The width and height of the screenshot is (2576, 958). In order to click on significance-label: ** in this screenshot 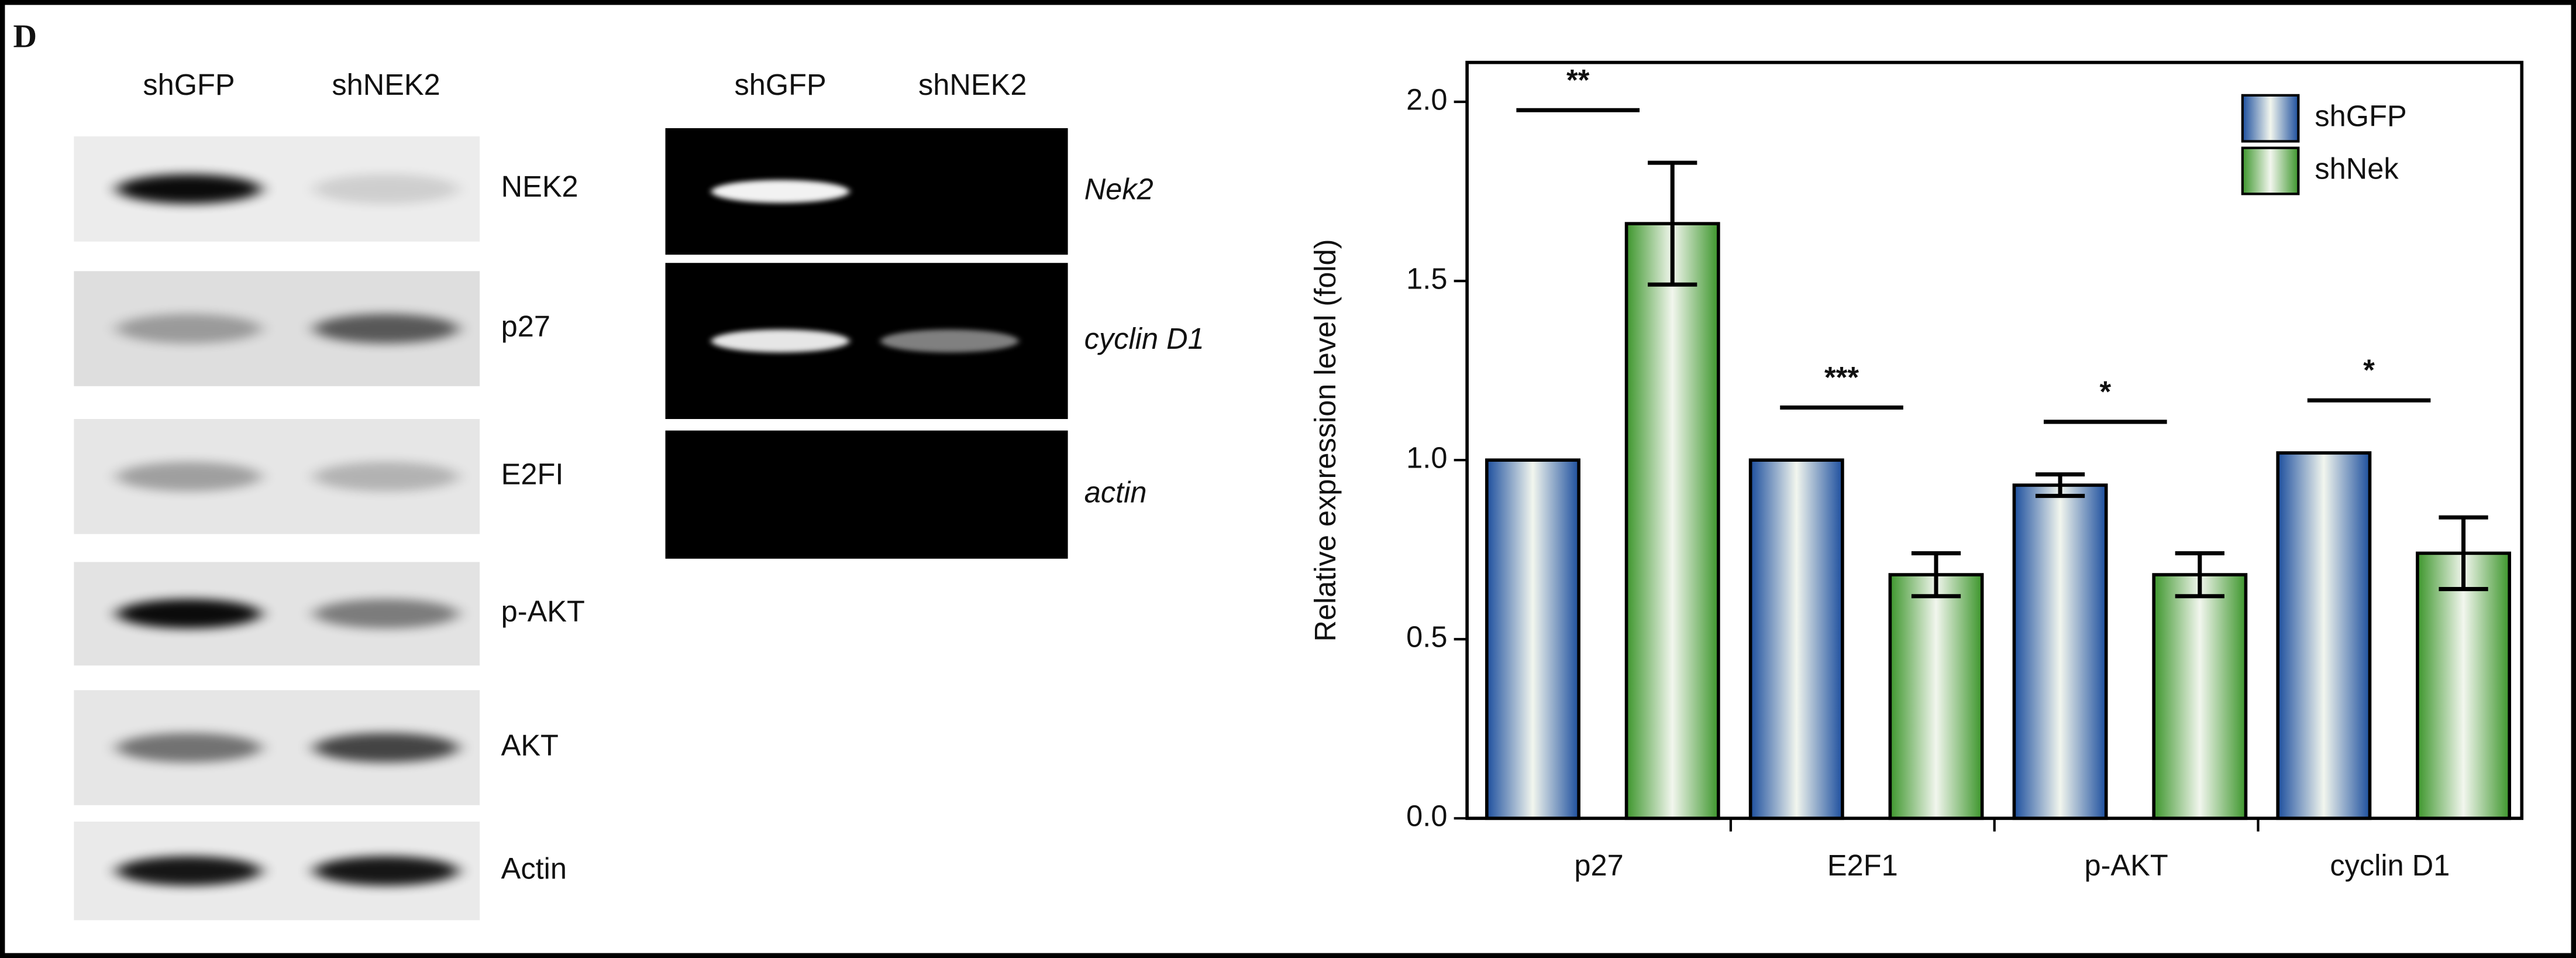, I will do `click(1578, 80)`.